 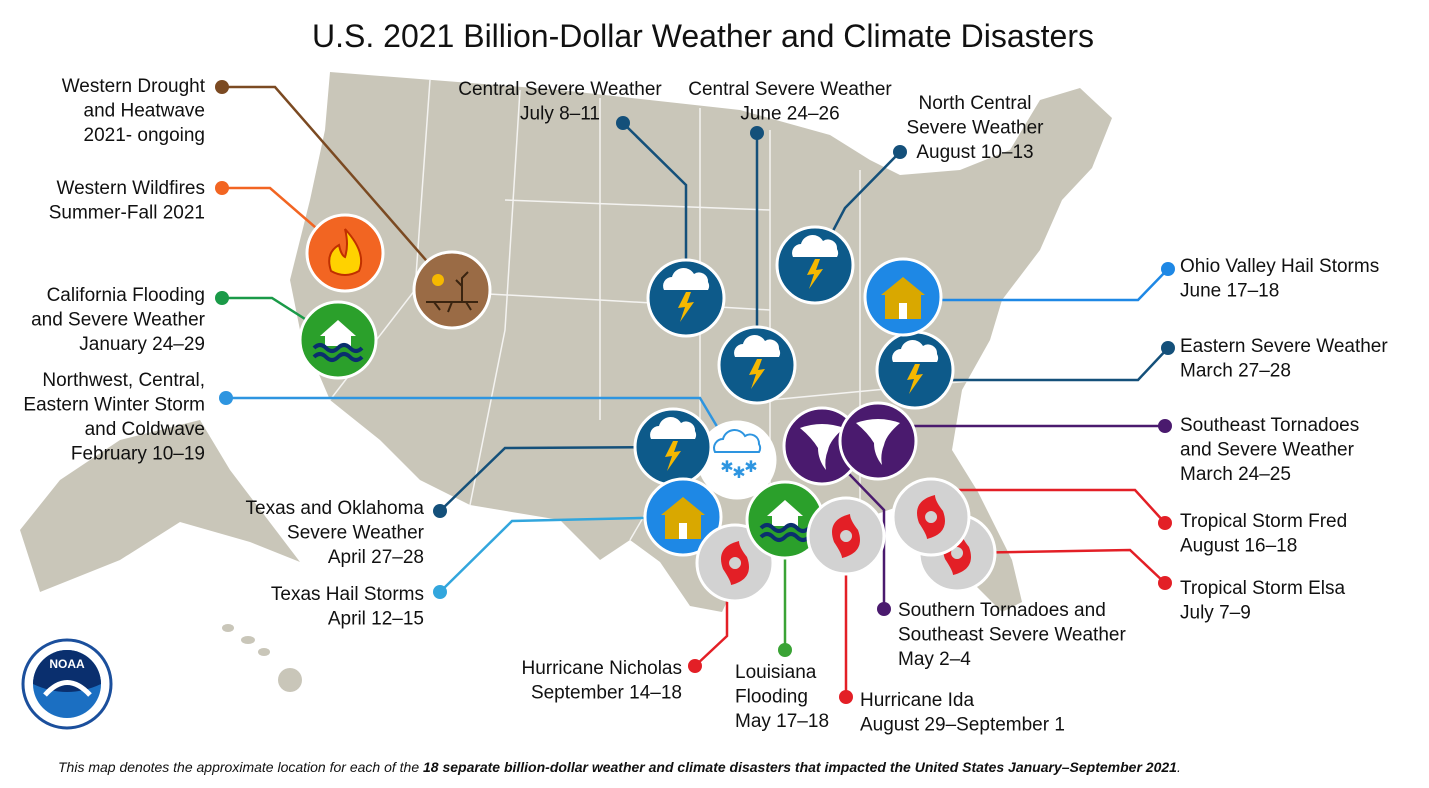 What do you see at coordinates (114, 405) in the screenshot?
I see `event-label: Eastern Winter Storm` at bounding box center [114, 405].